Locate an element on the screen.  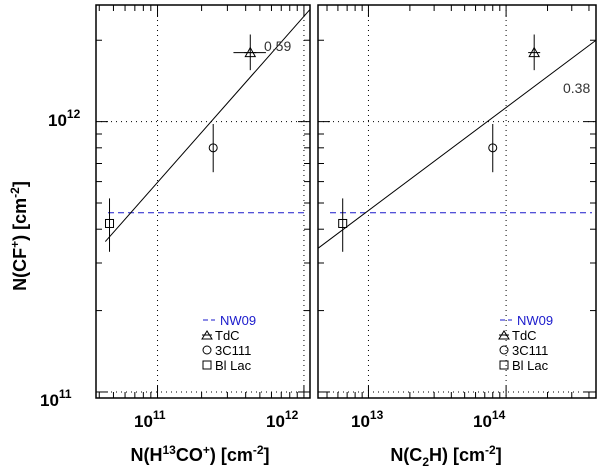
fit-slope-label: 0.59 is located at coordinates (277, 46).